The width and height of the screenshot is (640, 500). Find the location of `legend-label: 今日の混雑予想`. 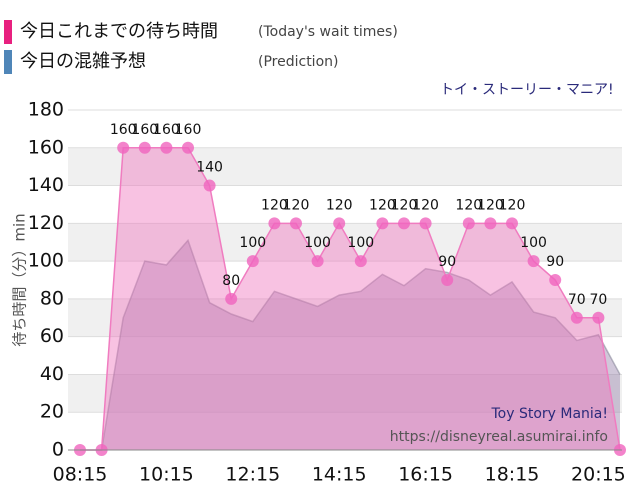

legend-label: 今日の混雑予想 is located at coordinates (83, 61).